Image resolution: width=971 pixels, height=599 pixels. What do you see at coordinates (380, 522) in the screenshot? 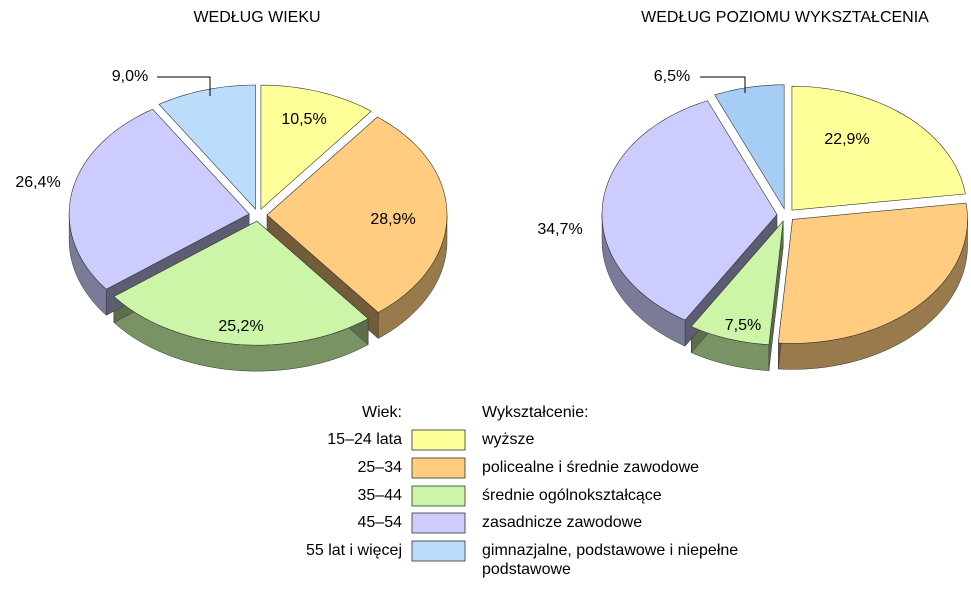
I see `legend-label: 45–54` at bounding box center [380, 522].